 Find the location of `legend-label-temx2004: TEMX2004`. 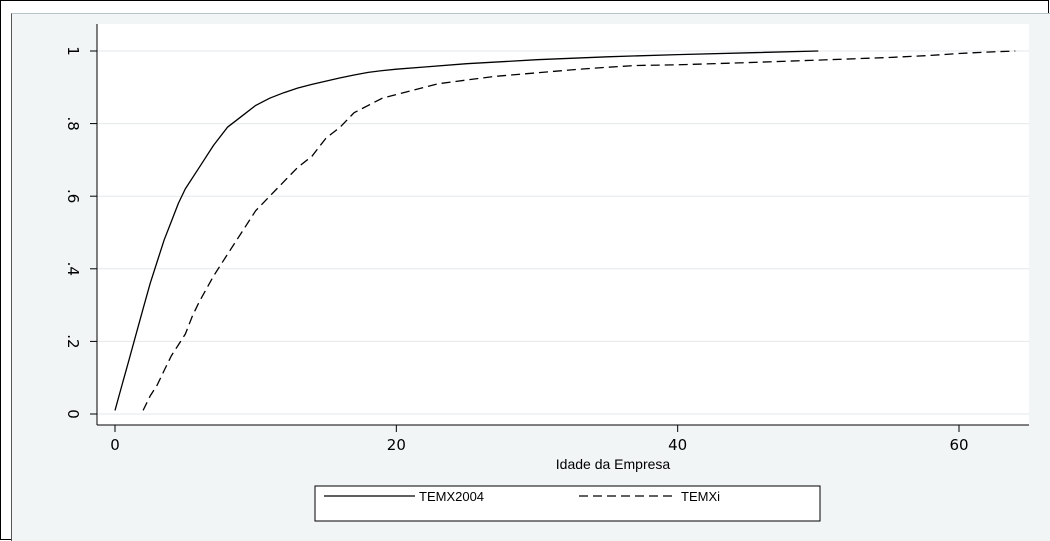

legend-label-temx2004: TEMX2004 is located at coordinates (451, 496).